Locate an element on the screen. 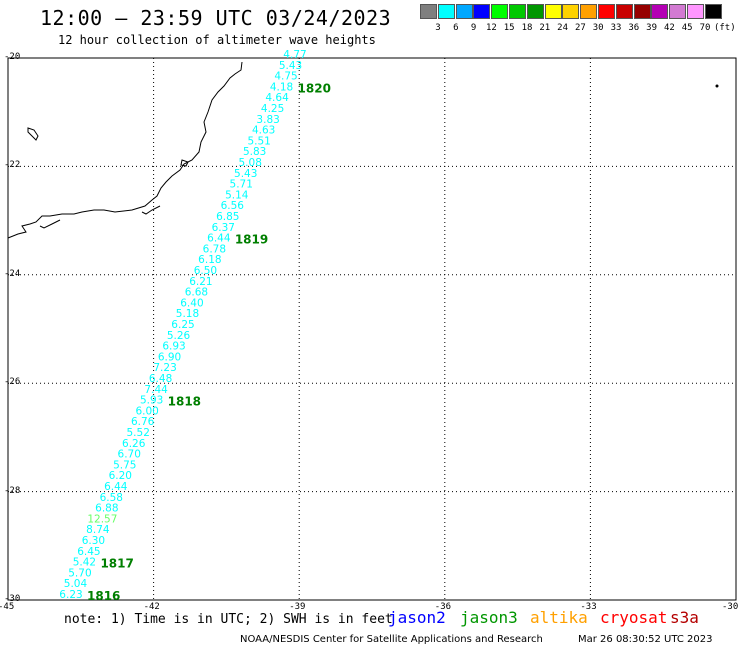 Image resolution: width=740 pixels, height=650 pixels. wave-height-value: 5.42 is located at coordinates (84, 563).